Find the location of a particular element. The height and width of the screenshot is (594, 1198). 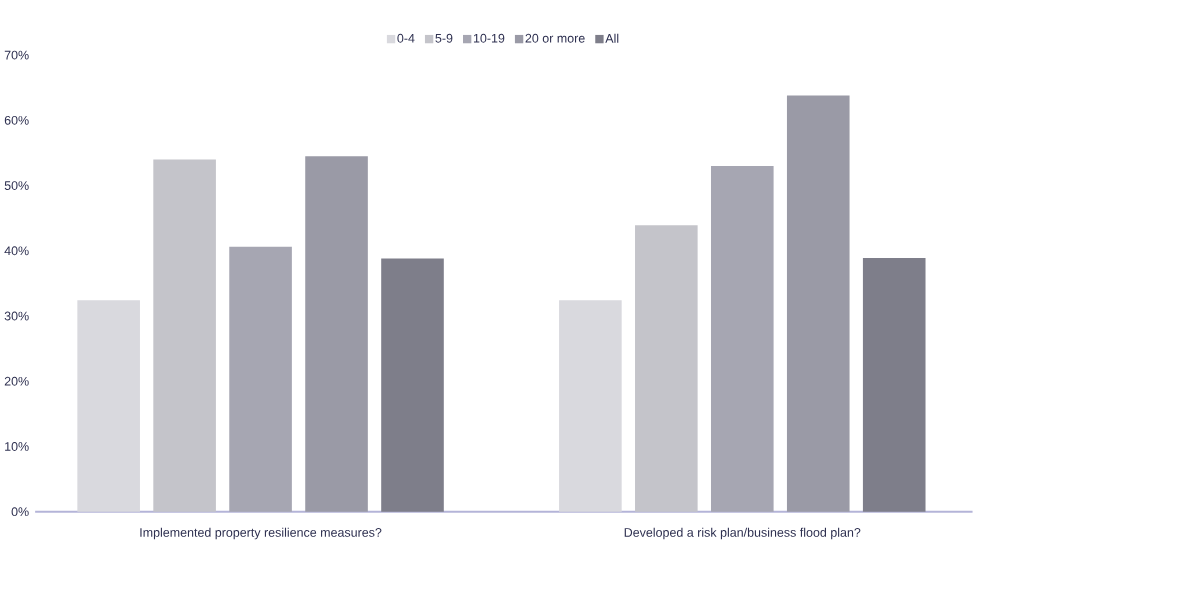

y-tick-label: 20% is located at coordinates (16, 381).